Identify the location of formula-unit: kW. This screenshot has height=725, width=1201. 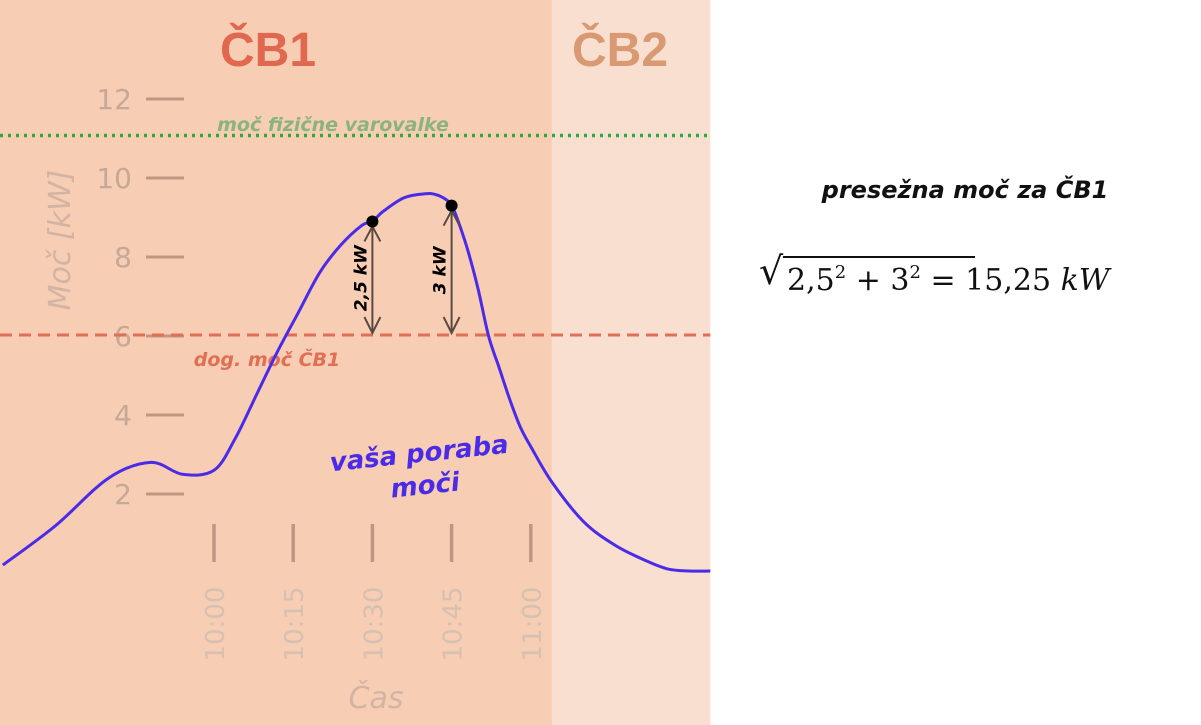
(1085, 280).